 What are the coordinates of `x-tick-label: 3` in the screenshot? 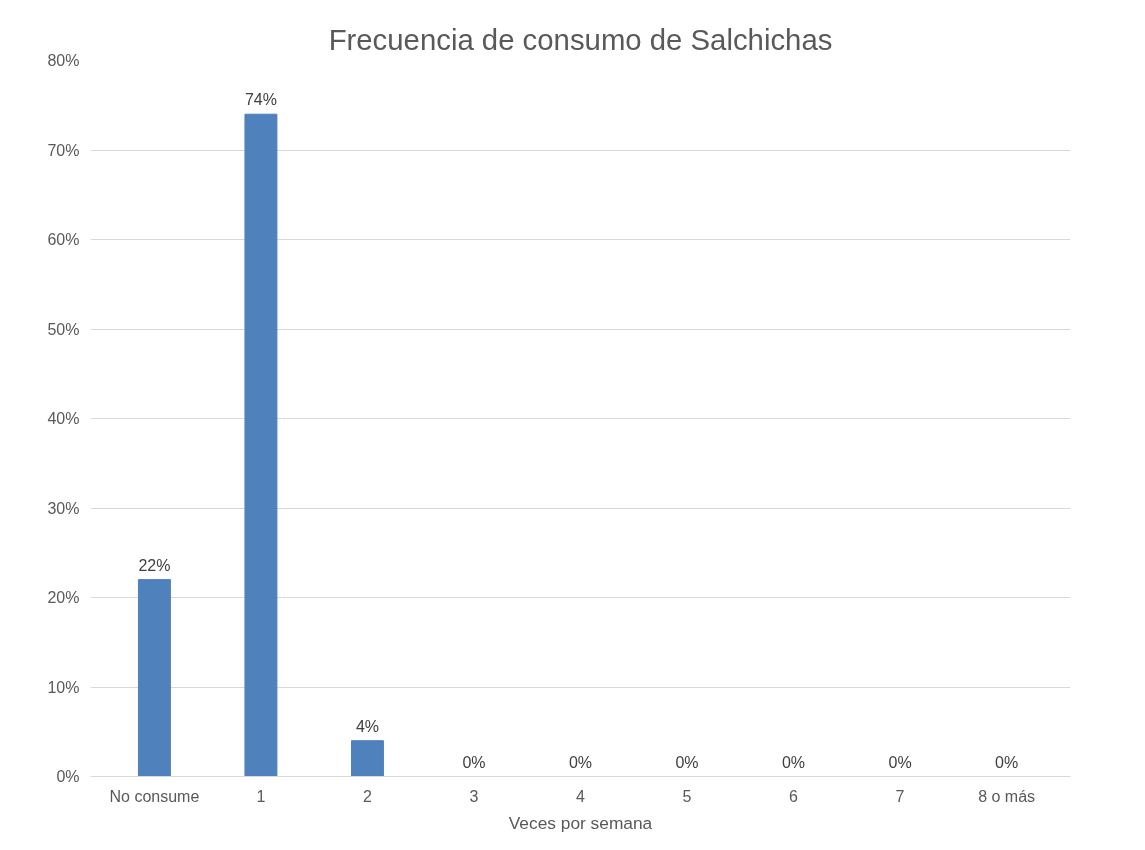 It's located at (474, 796).